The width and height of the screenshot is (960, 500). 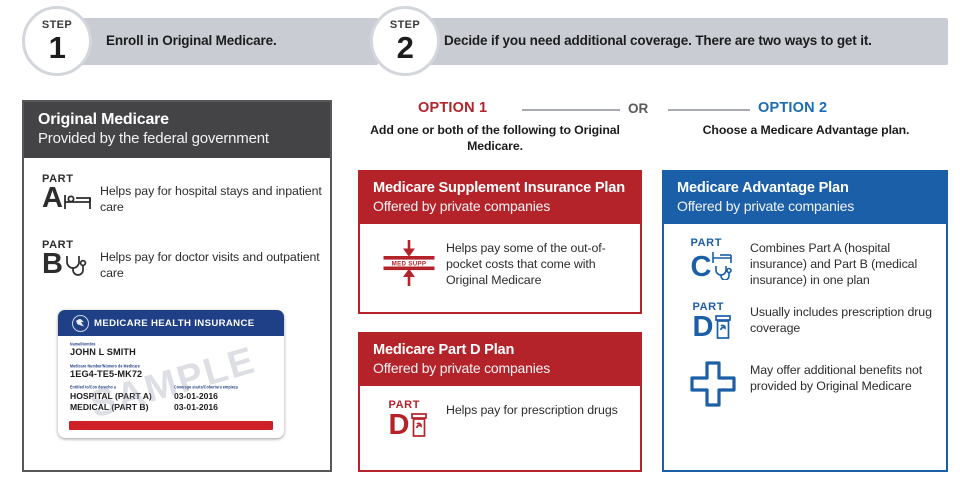 I want to click on advantage-title: Medicare Advantage Plan, so click(x=763, y=188).